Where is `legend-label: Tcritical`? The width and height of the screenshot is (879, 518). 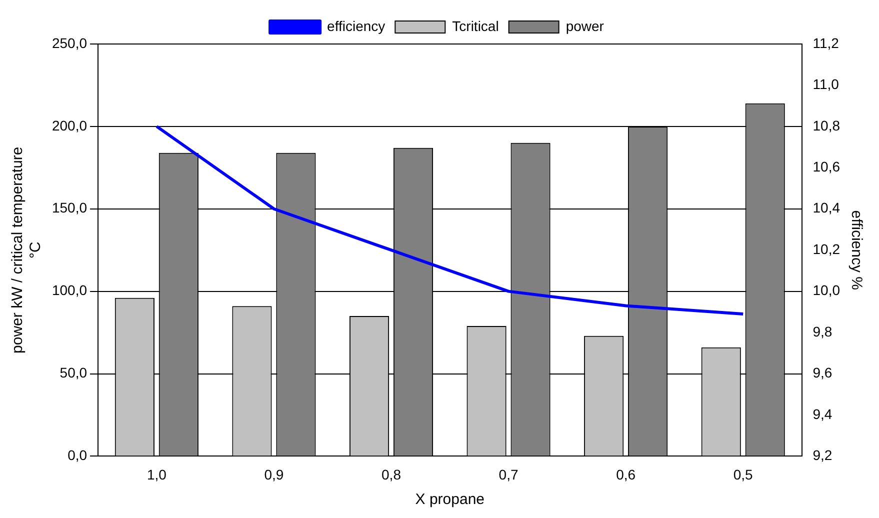
legend-label: Tcritical is located at coordinates (475, 26).